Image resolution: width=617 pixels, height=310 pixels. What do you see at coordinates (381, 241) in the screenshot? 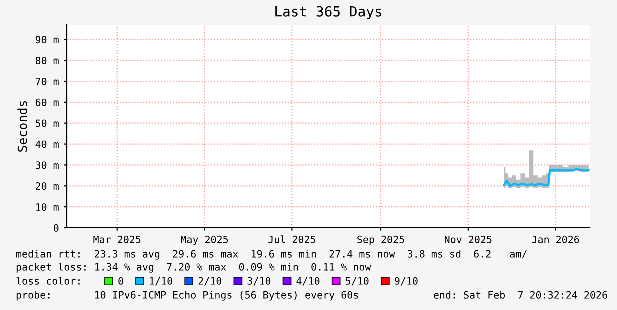
I see `x-tick-label: Sep 2025` at bounding box center [381, 241].